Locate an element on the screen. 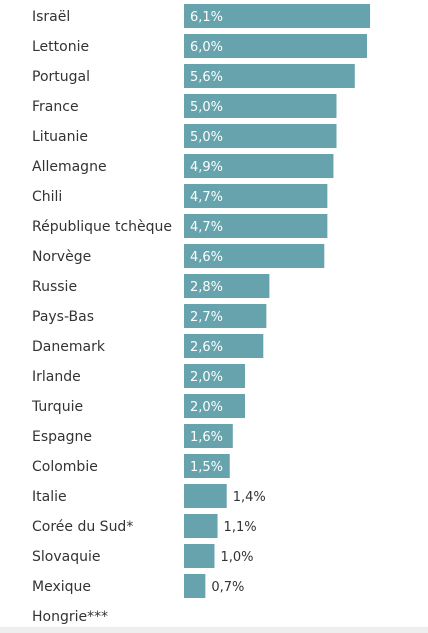 This screenshot has width=428, height=633. value-label: 6,0% is located at coordinates (206, 47).